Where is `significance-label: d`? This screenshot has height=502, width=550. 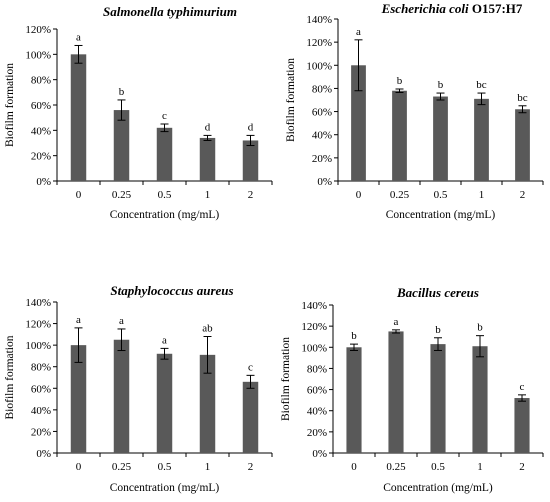 significance-label: d is located at coordinates (208, 127).